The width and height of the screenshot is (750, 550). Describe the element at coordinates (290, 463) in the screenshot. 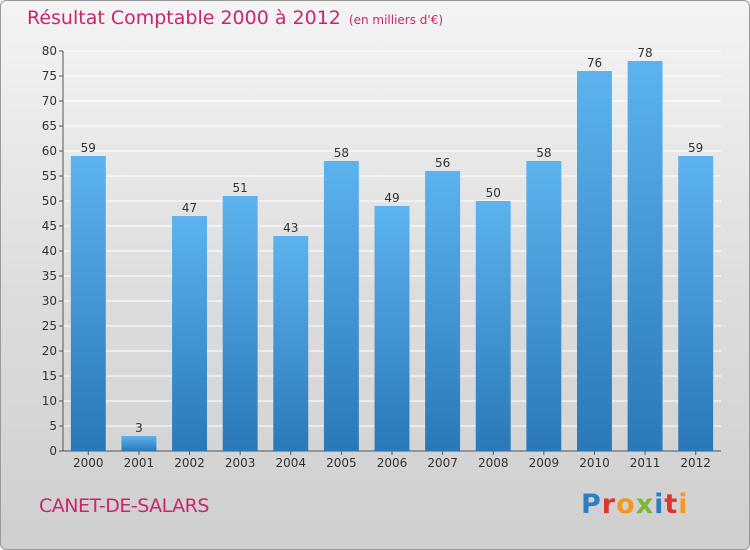

I see `x-tick-label: 2004` at that location.